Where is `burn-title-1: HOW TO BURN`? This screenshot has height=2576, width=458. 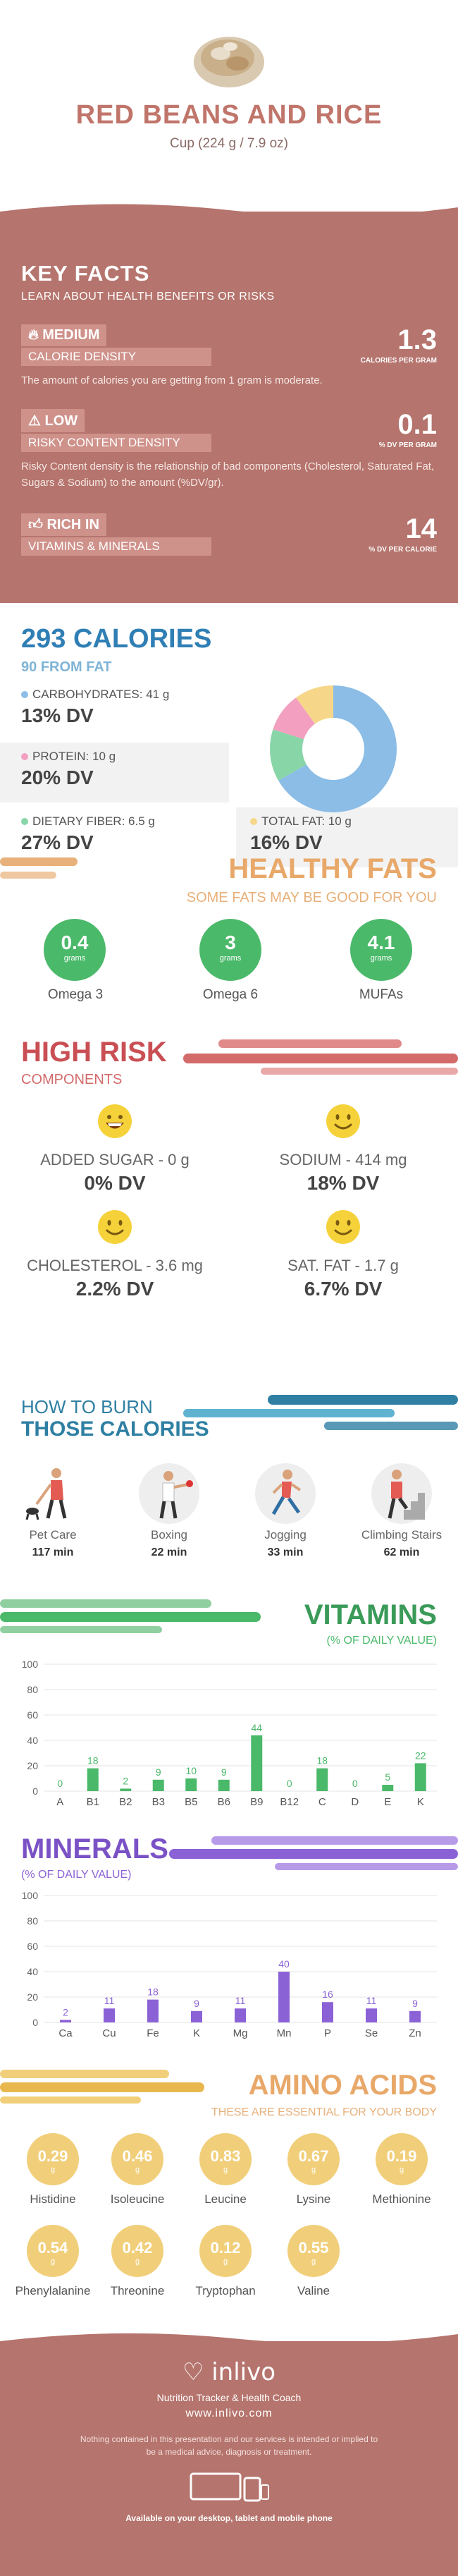 burn-title-1: HOW TO BURN is located at coordinates (87, 1407).